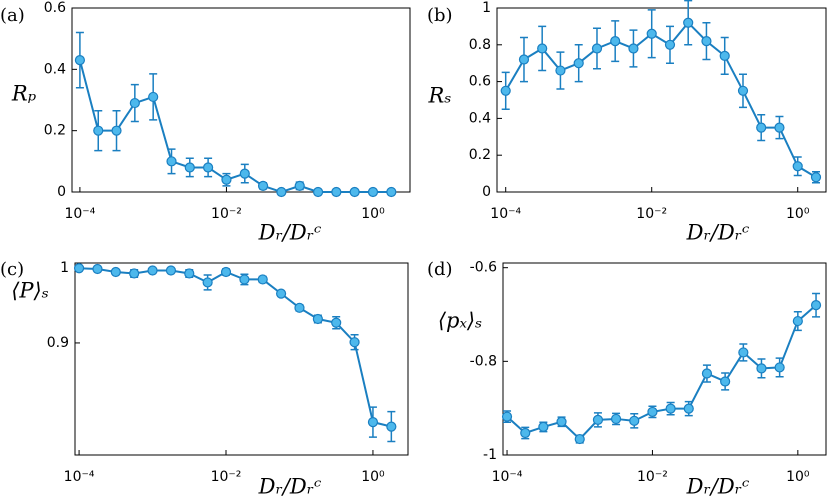 This screenshot has height=502, width=830. Describe the element at coordinates (490, 455) in the screenshot. I see `y-tick-label: -1` at that location.